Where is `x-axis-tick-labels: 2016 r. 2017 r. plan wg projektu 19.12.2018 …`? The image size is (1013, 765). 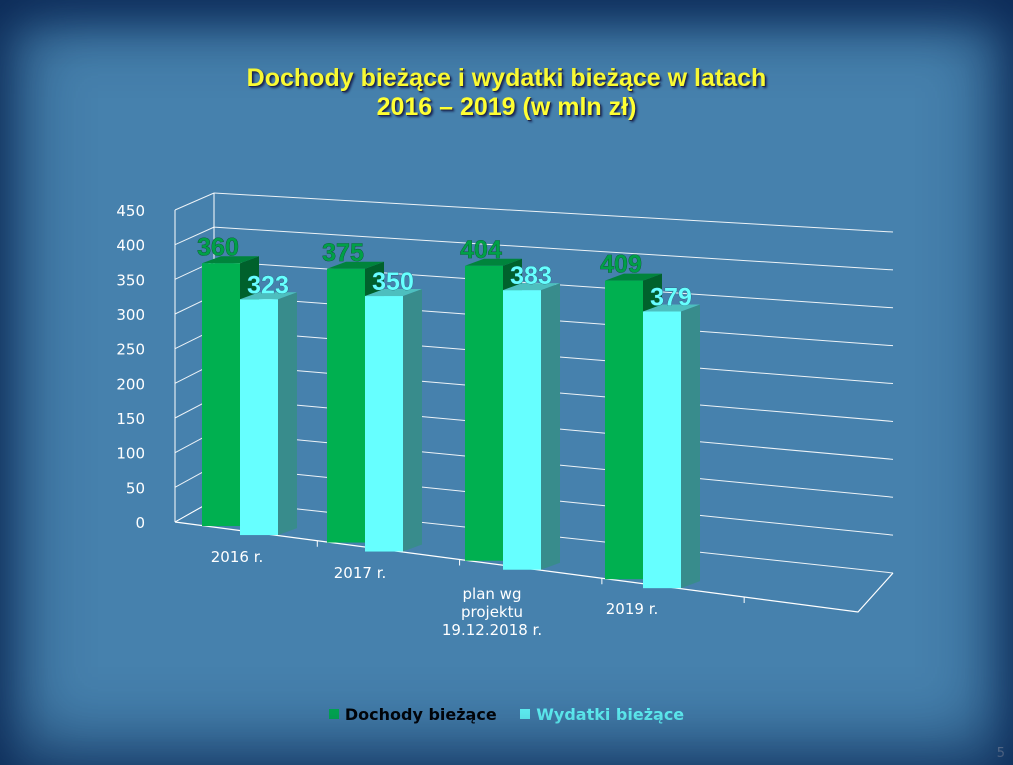 x-axis-tick-labels: 2016 r. 2017 r. plan wg projektu 19.12.2018 … is located at coordinates (435, 593).